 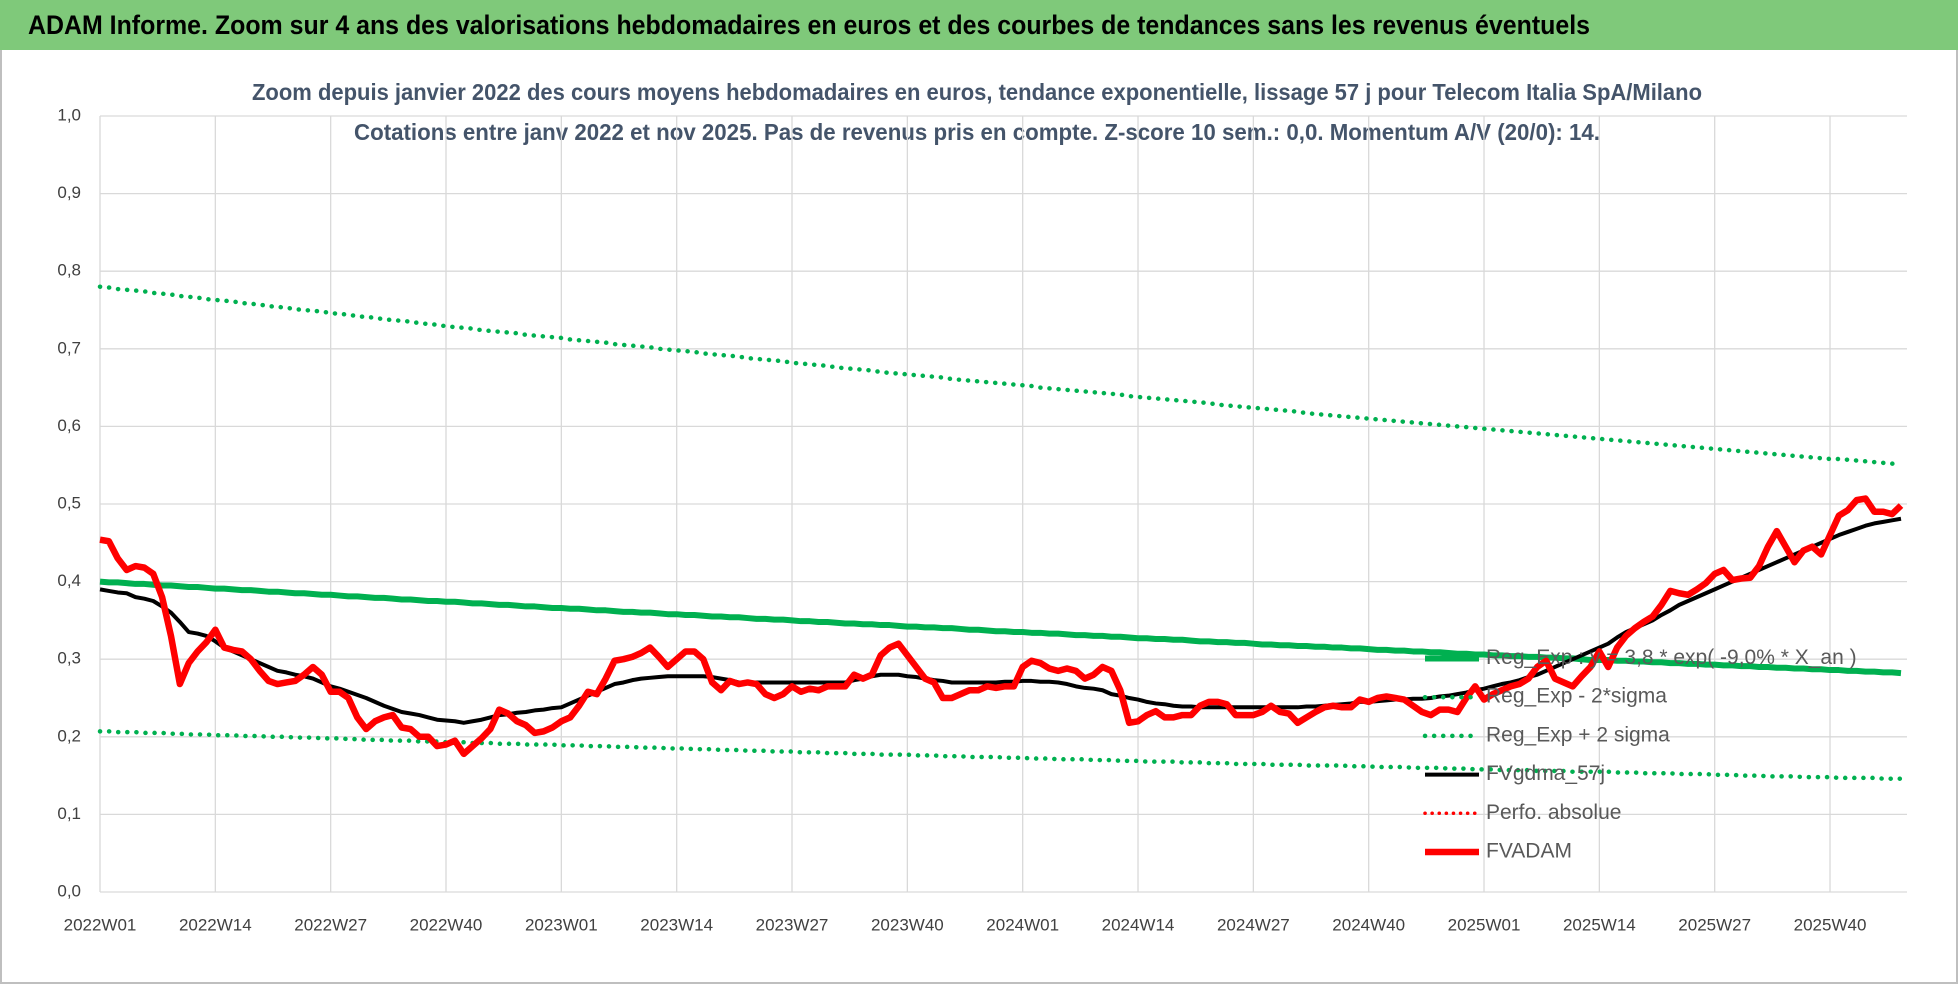 What do you see at coordinates (561, 924) in the screenshot?
I see `x-tick-label: 2023W01` at bounding box center [561, 924].